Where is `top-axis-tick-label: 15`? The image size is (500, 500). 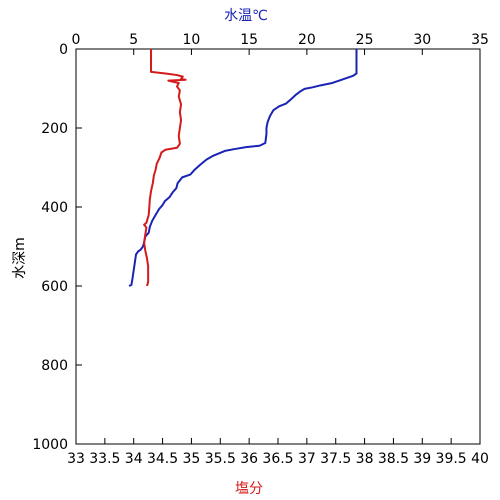
top-axis-tick-label: 15 is located at coordinates (249, 40).